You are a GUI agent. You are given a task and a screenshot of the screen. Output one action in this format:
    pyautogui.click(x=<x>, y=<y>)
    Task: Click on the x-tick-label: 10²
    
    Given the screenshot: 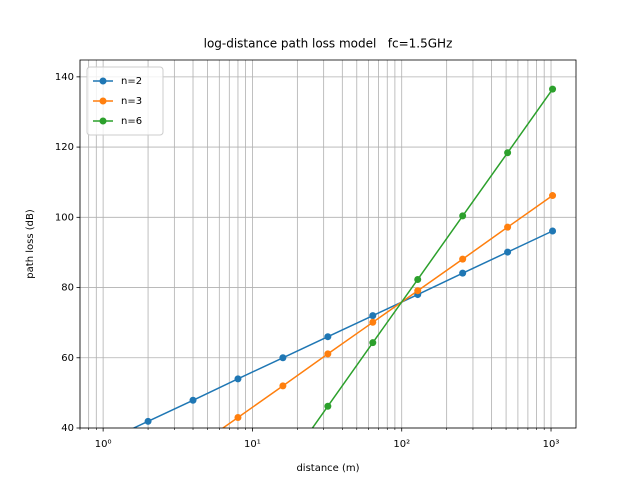 What is the action you would take?
    pyautogui.click(x=401, y=444)
    